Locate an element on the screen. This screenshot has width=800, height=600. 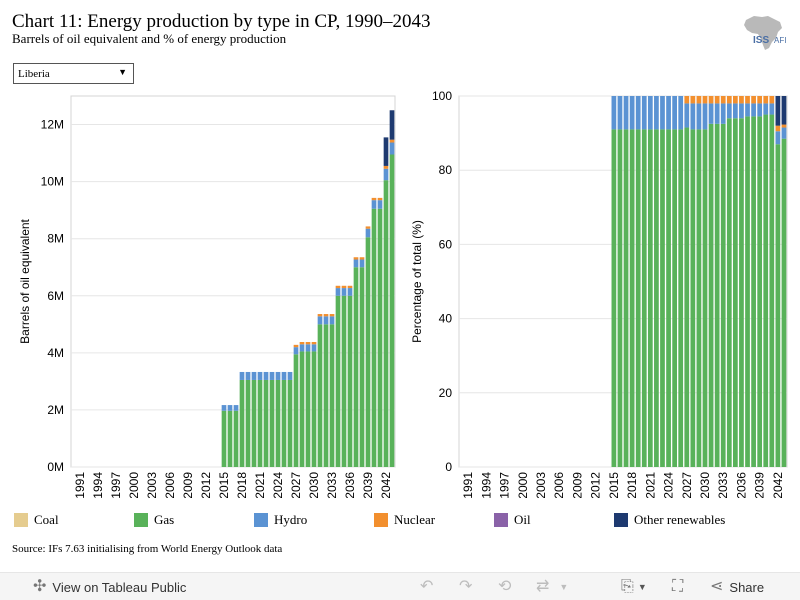
left-y-tick-label: 4M is located at coordinates (55, 353).